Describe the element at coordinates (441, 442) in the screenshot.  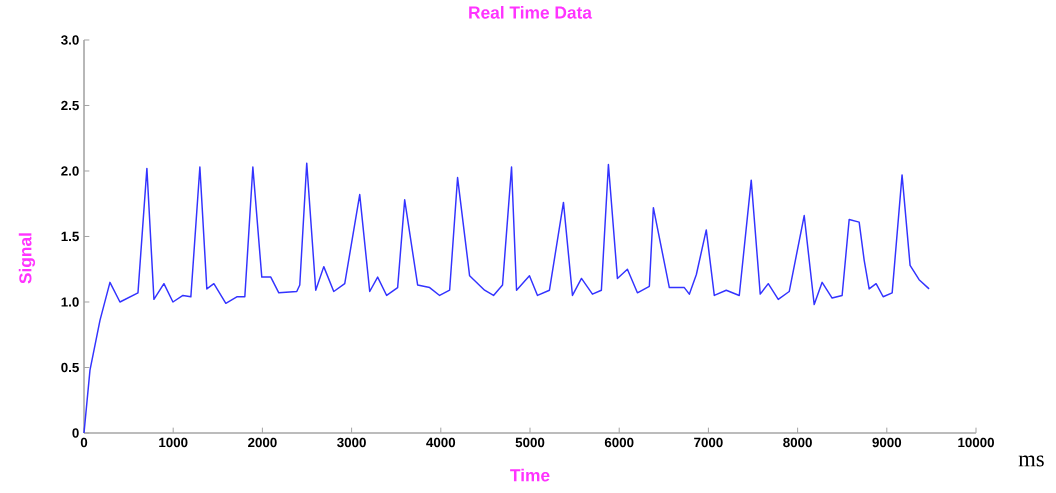
I see `x-tick-label: 4000` at that location.